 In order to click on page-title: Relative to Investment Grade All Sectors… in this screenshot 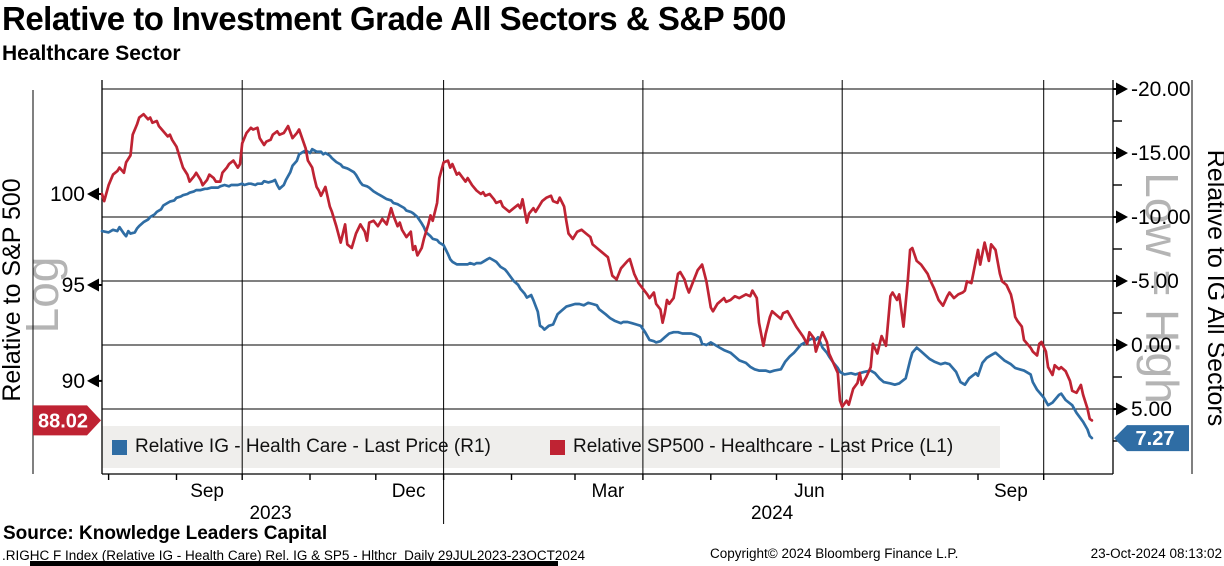, I will do `click(394, 18)`.